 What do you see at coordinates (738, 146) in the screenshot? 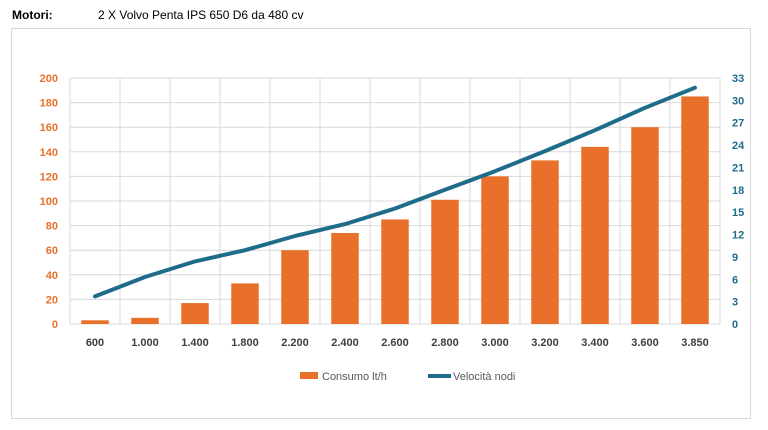
I see `y2-tick-label: 24` at bounding box center [738, 146].